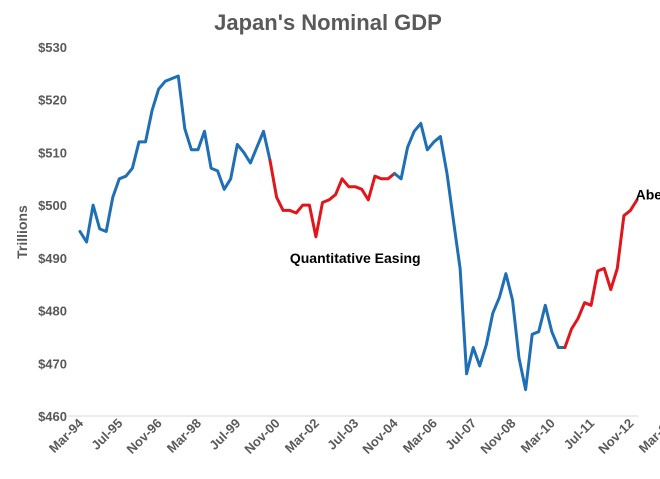 This screenshot has width=660, height=479. I want to click on chart-title: Japan's Nominal GDP, so click(328, 22).